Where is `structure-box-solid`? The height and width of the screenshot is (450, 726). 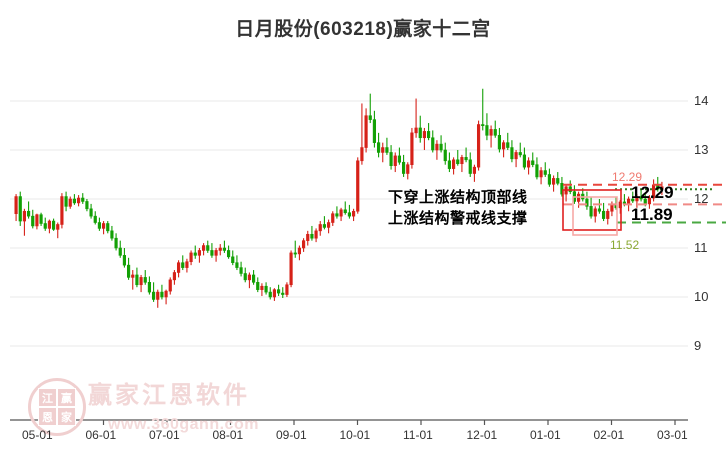
structure-box-solid is located at coordinates (592, 210).